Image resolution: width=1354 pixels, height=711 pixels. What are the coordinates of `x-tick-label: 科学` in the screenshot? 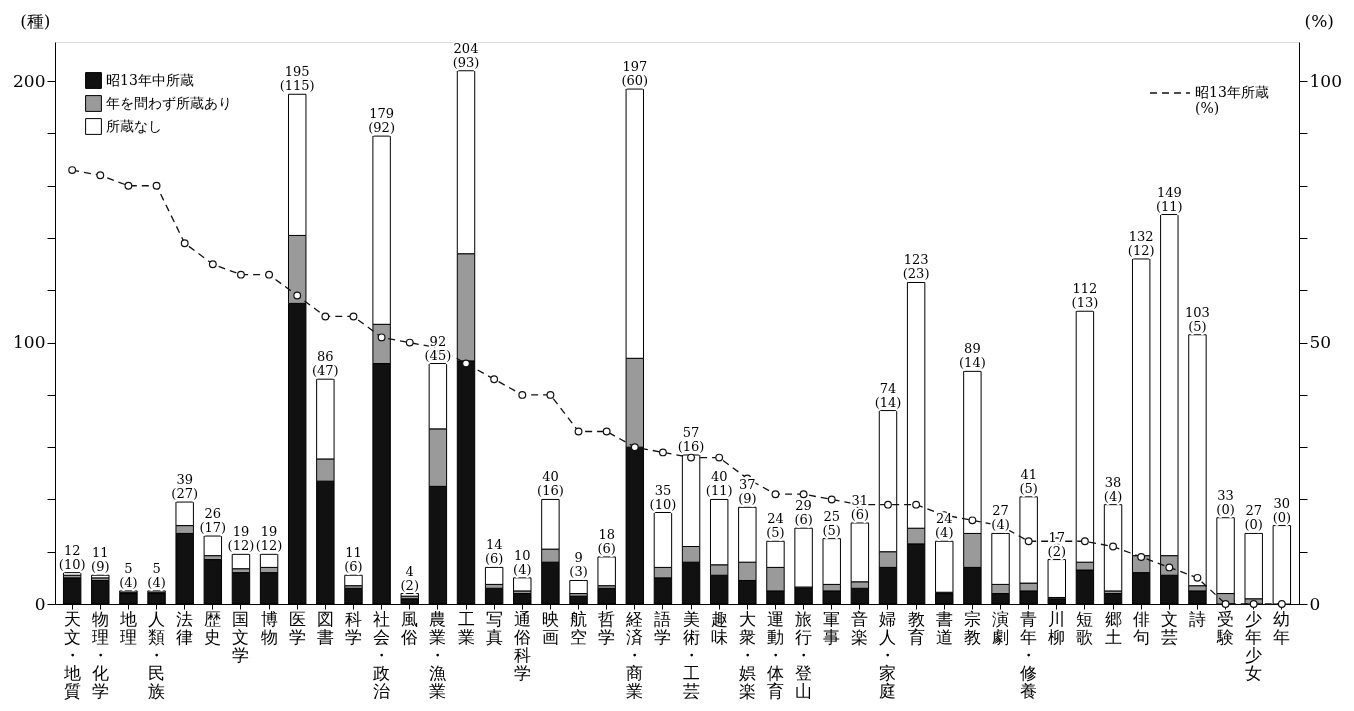 It's located at (353, 627).